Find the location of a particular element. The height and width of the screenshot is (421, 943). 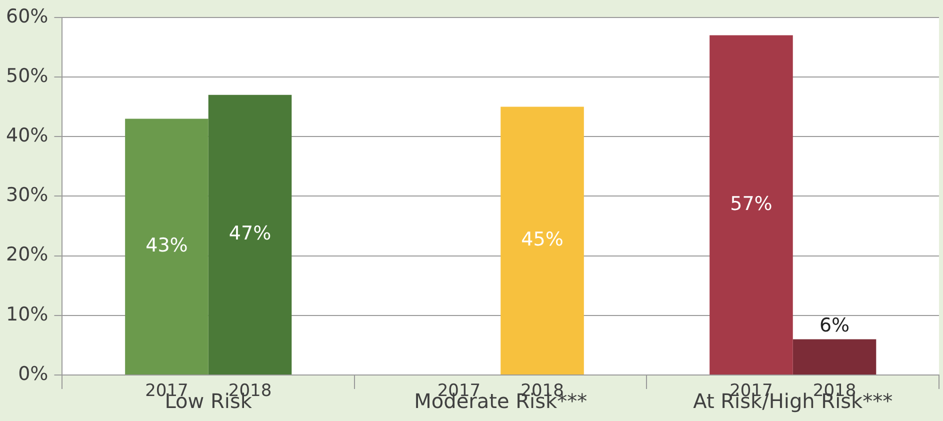

y-tick-label: 30% is located at coordinates (27, 195).